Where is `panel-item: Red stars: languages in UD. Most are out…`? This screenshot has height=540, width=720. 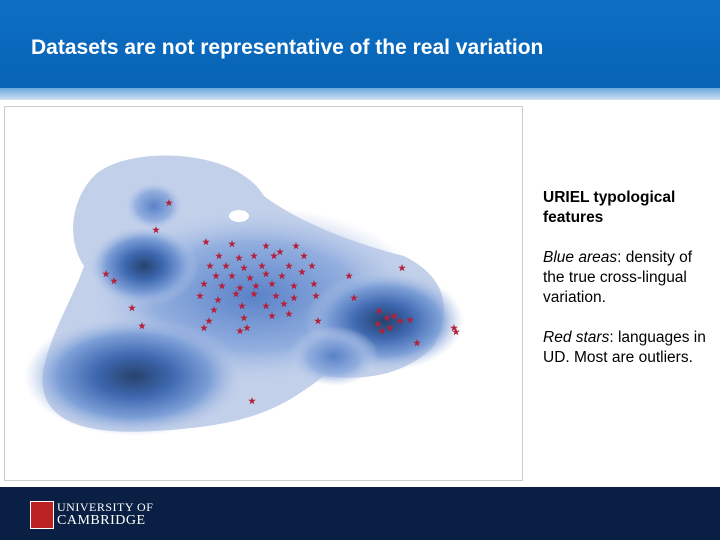 panel-item: Red stars: languages in UD. Most are out… is located at coordinates (628, 348).